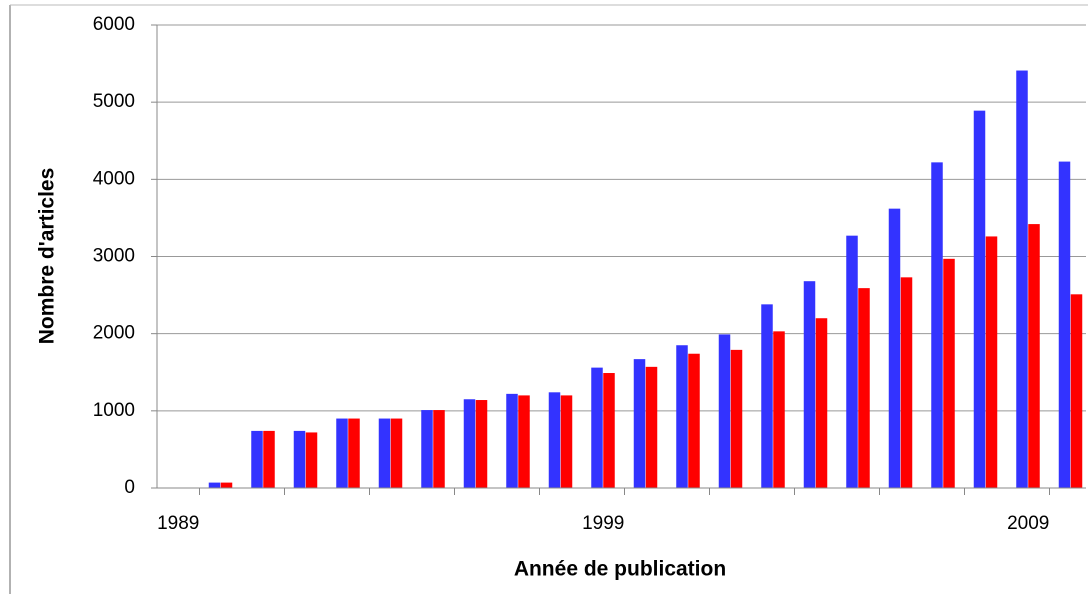 The image size is (1088, 594). Describe the element at coordinates (114, 333) in the screenshot. I see `y-tick-label: 2000` at that location.